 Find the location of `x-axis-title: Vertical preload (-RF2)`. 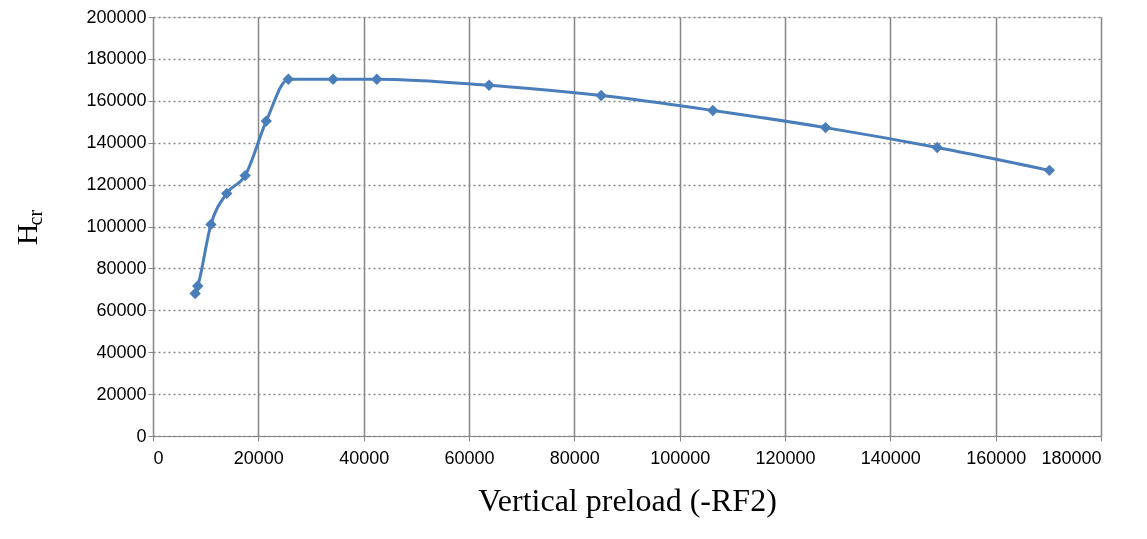

x-axis-title: Vertical preload (-RF2) is located at coordinates (627, 499).